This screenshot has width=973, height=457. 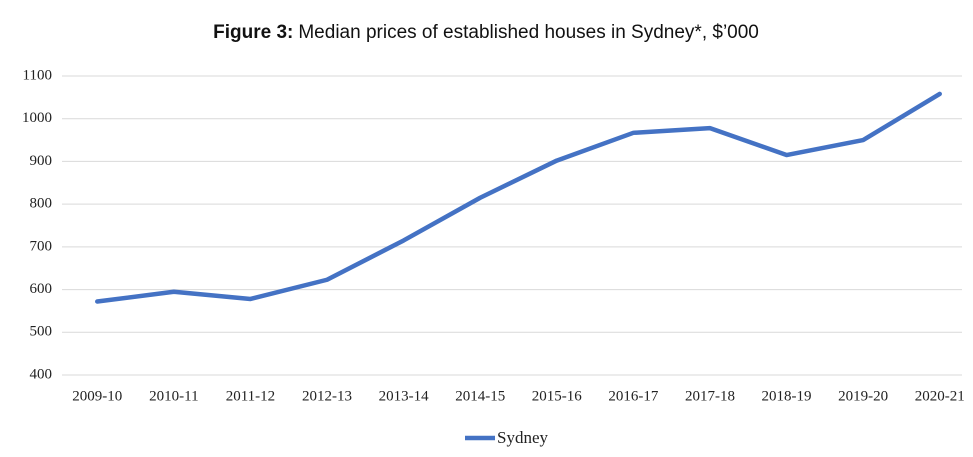 What do you see at coordinates (787, 396) in the screenshot?
I see `x-tick-label: 2018-19` at bounding box center [787, 396].